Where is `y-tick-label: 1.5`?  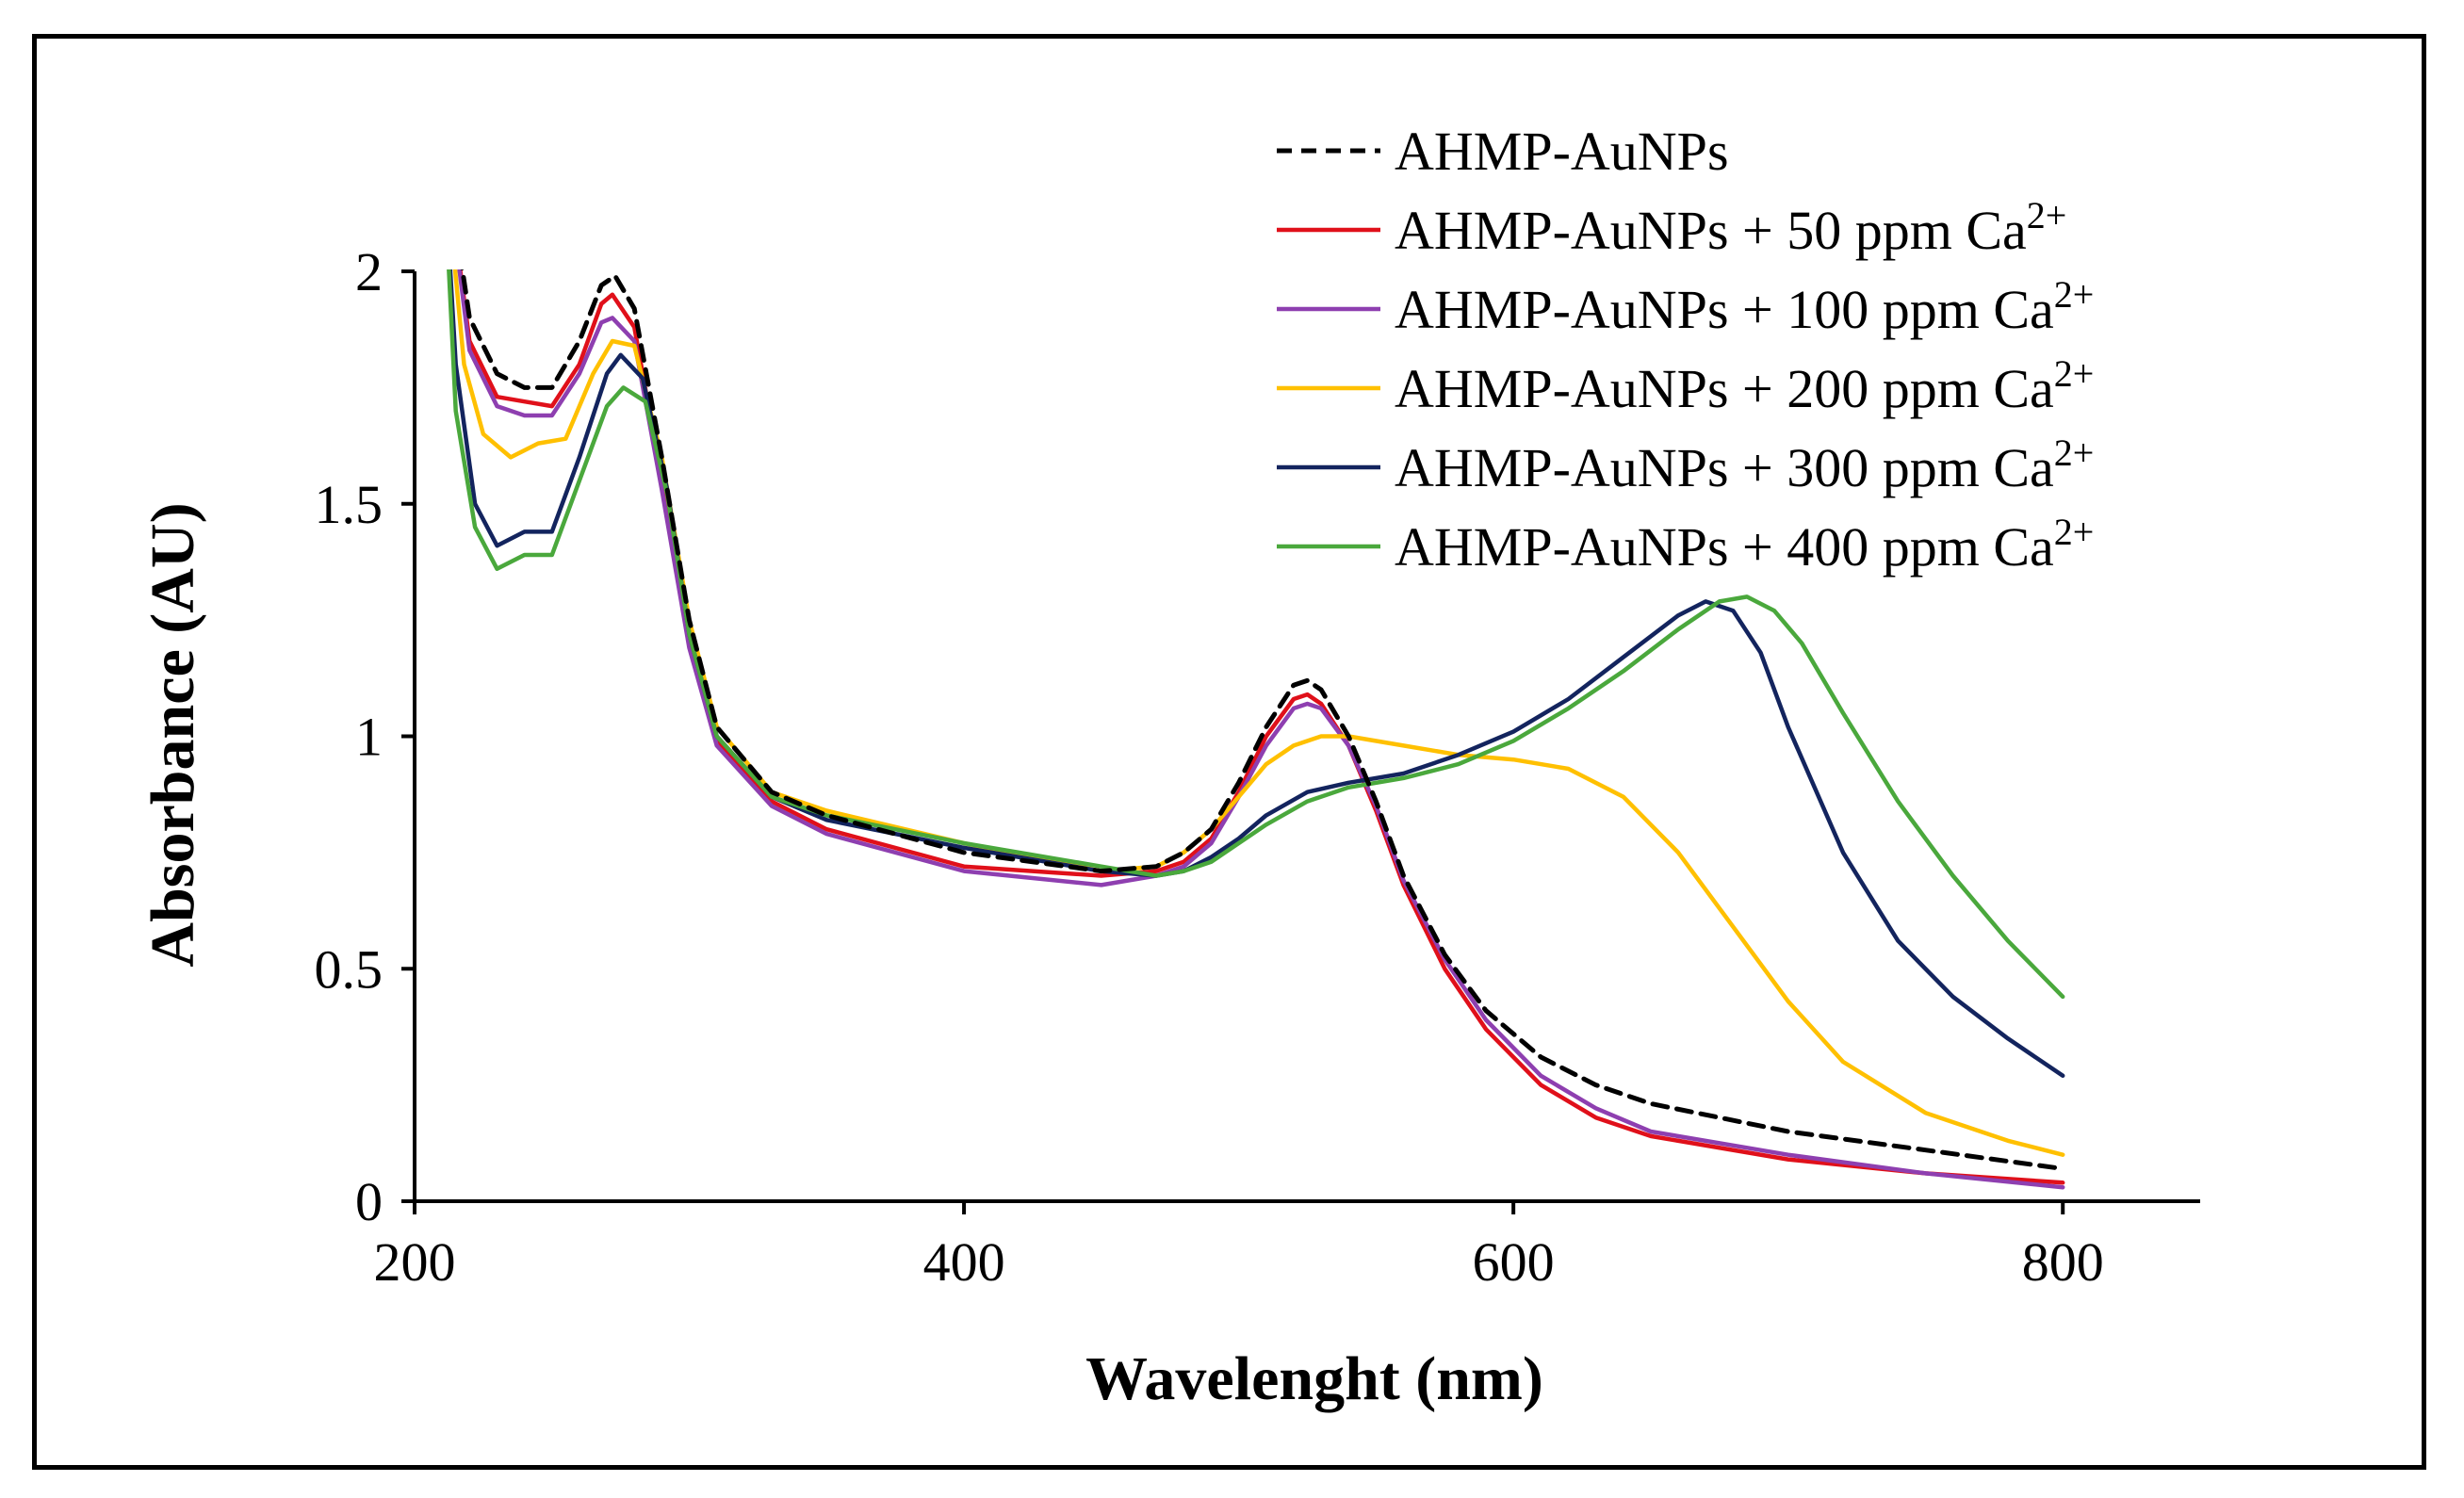 y-tick-label: 1.5 is located at coordinates (349, 504).